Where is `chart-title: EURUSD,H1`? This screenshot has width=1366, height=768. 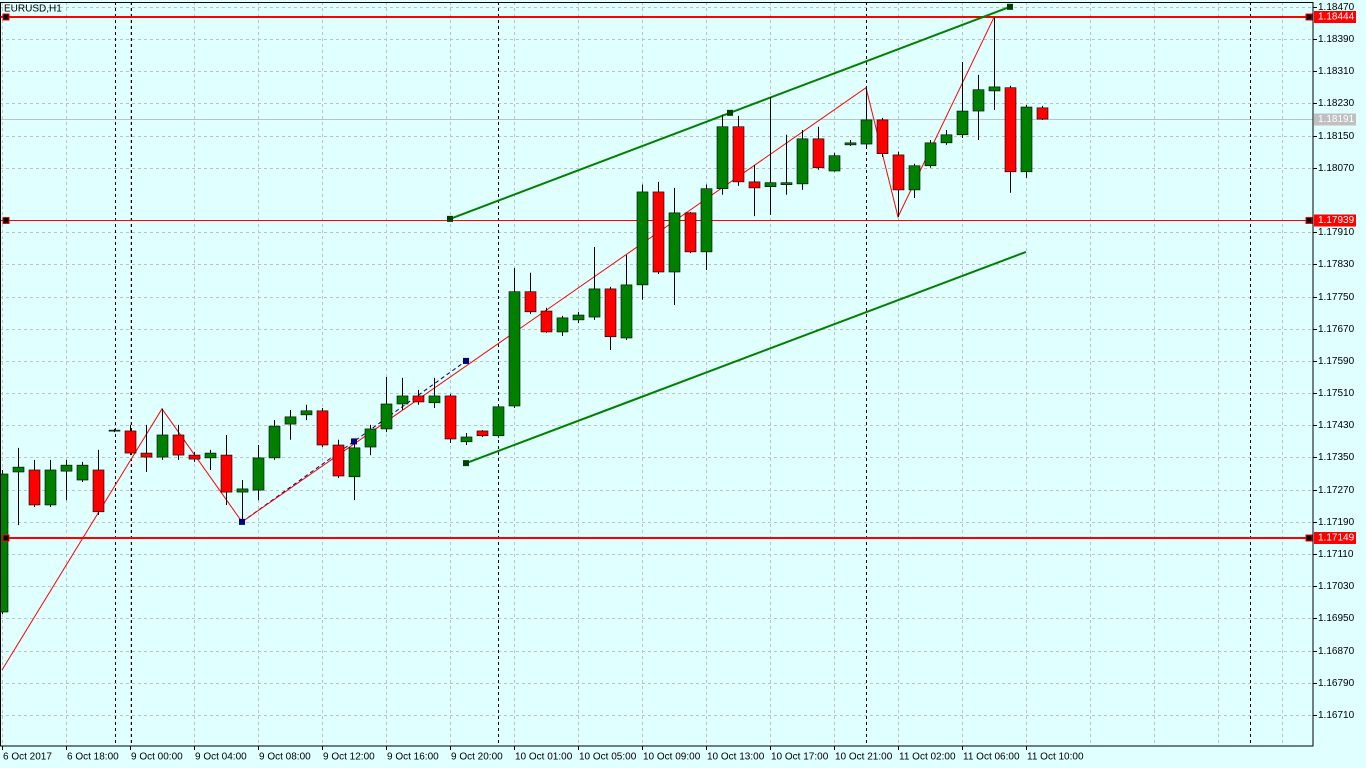
chart-title: EURUSD,H1 is located at coordinates (33, 9).